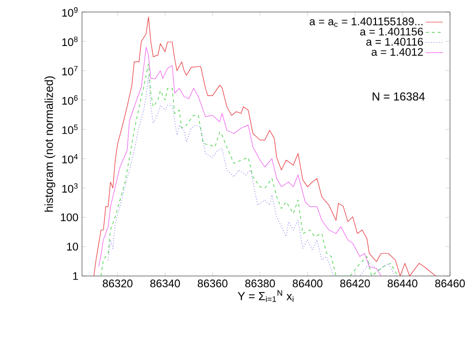  What do you see at coordinates (117, 284) in the screenshot?
I see `x-tick-label: 86320` at bounding box center [117, 284].